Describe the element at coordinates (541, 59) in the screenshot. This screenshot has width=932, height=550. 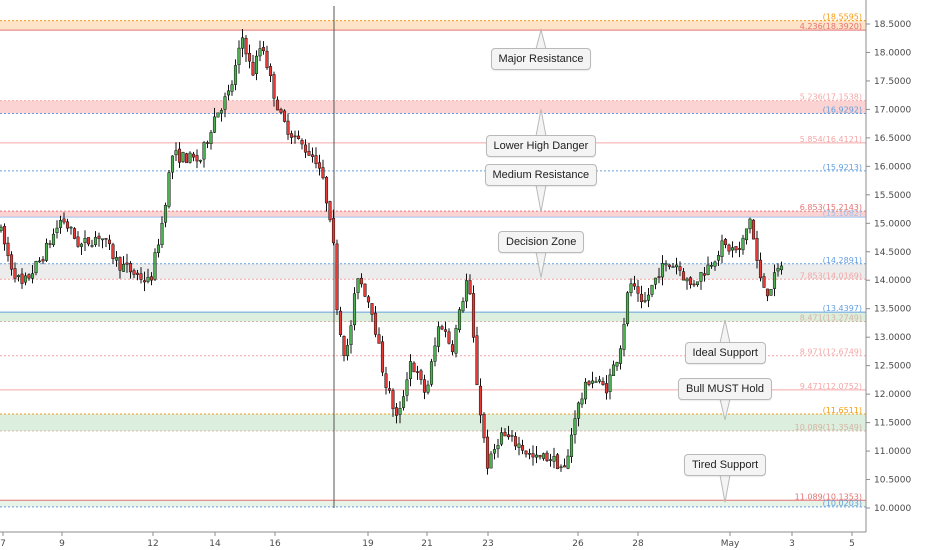
I see `callout-major-resistance: Major Resistance` at that location.